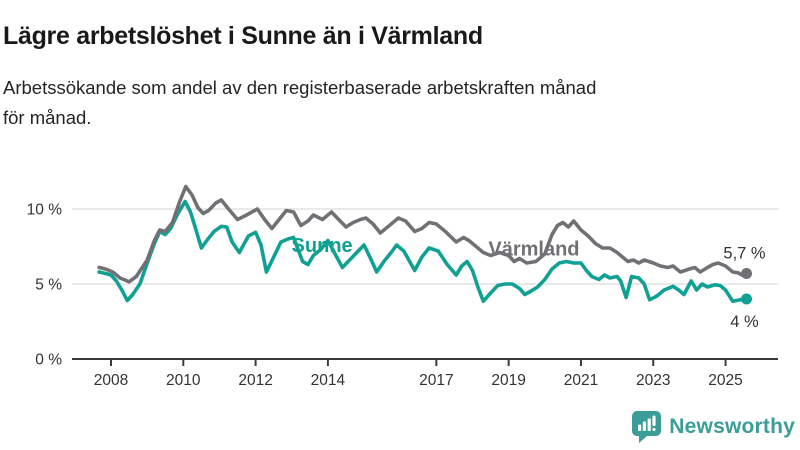 This screenshot has height=450, width=800. Describe the element at coordinates (255, 380) in the screenshot. I see `x-tick-label: 2012` at that location.